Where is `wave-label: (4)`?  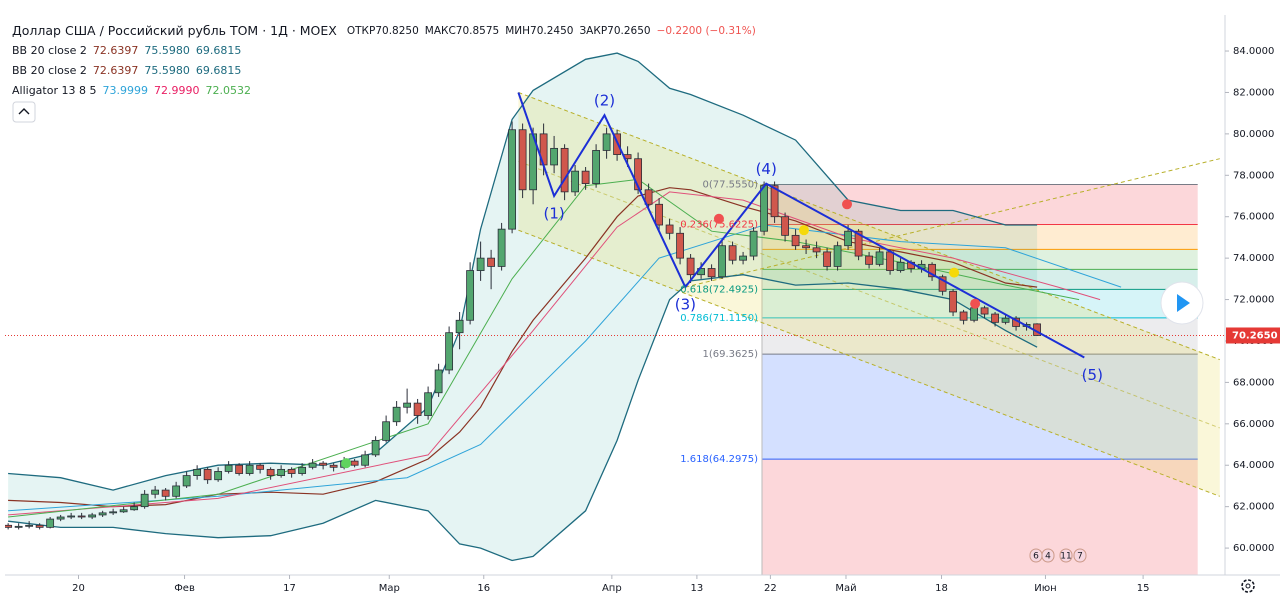
wave-label: (4) is located at coordinates (766, 169).